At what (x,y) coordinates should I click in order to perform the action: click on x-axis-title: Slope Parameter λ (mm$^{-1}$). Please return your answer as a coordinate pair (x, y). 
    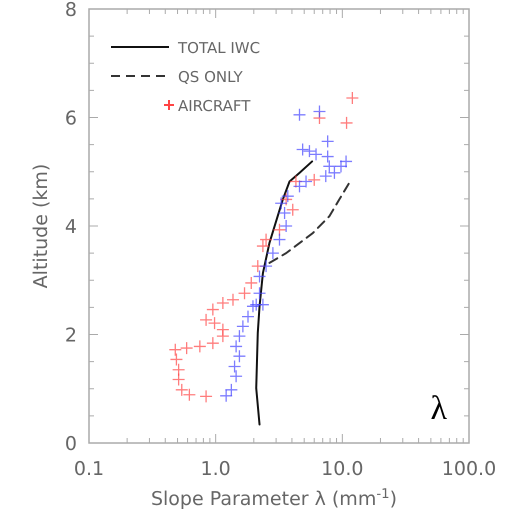
    Looking at the image, I should click on (274, 498).